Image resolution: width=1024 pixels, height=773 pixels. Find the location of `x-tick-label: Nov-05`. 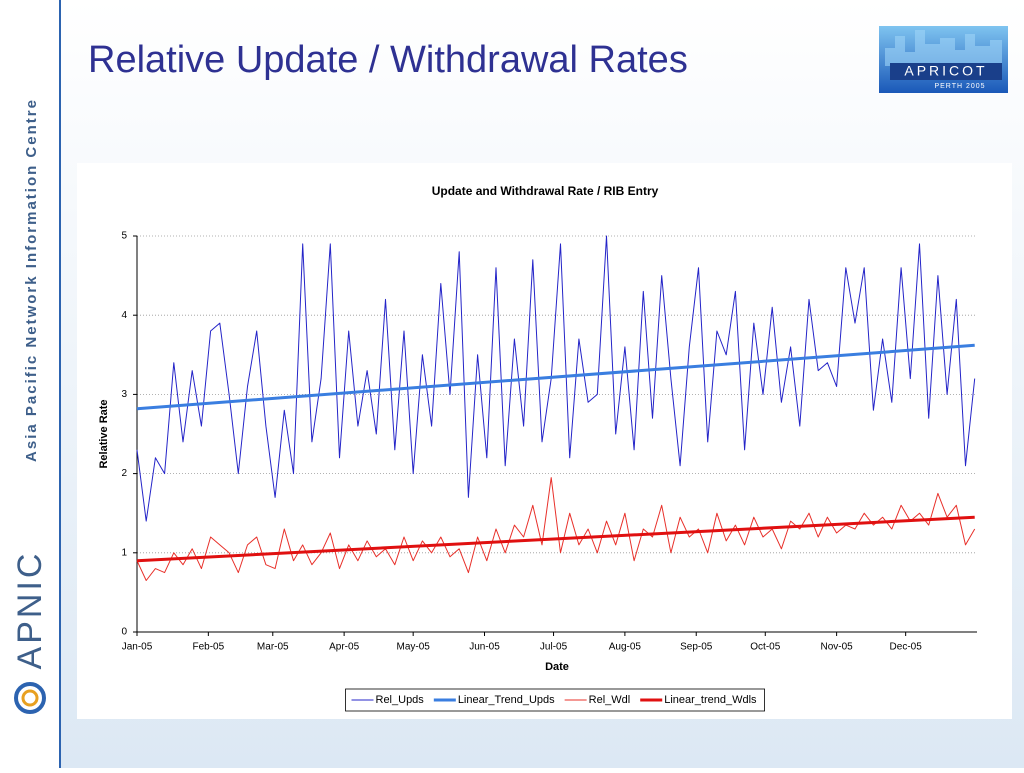

x-tick-label: Nov-05 is located at coordinates (836, 647).